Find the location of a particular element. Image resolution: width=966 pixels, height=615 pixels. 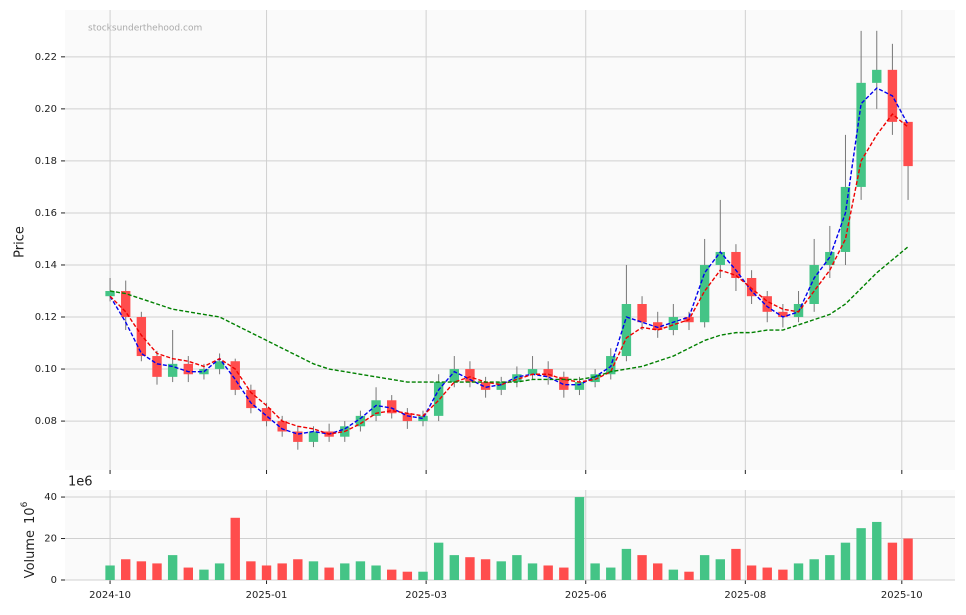

y-tick-label: 0.18 is located at coordinates (46, 161).